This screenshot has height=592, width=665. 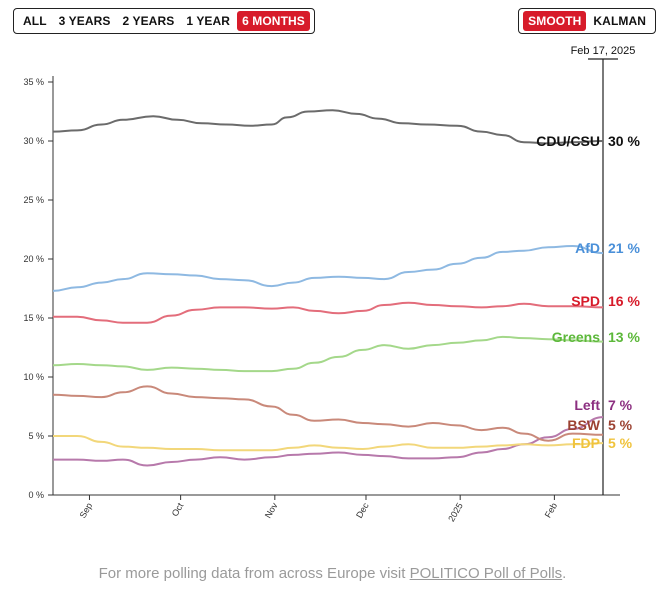 I want to click on series-value-greens: 13 %, so click(x=624, y=337).